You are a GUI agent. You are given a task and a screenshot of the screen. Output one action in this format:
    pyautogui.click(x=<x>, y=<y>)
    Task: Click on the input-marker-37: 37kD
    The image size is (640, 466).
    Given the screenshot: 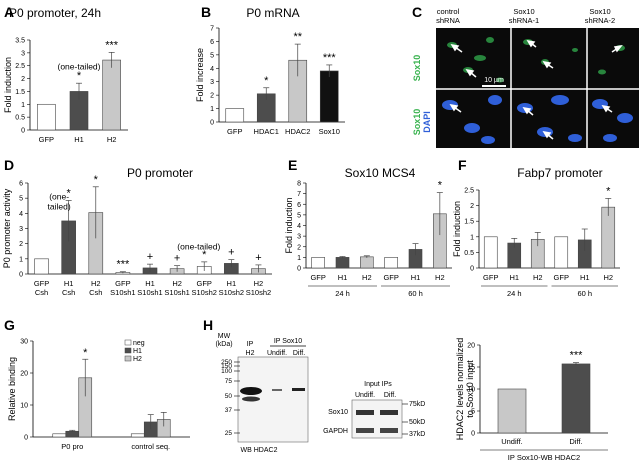 What is the action you would take?
    pyautogui.click(x=417, y=434)
    